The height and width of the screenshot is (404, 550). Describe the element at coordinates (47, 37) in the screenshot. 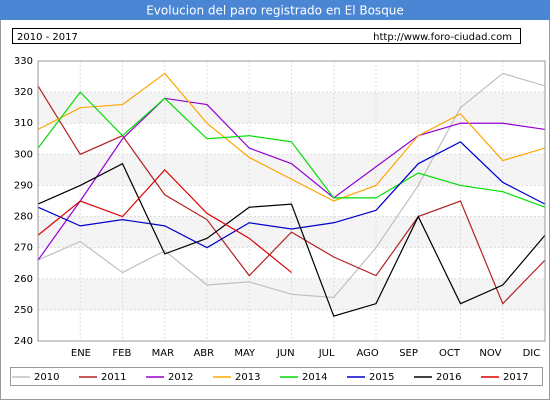

I see `subtitle: 2010 - 2017` at that location.